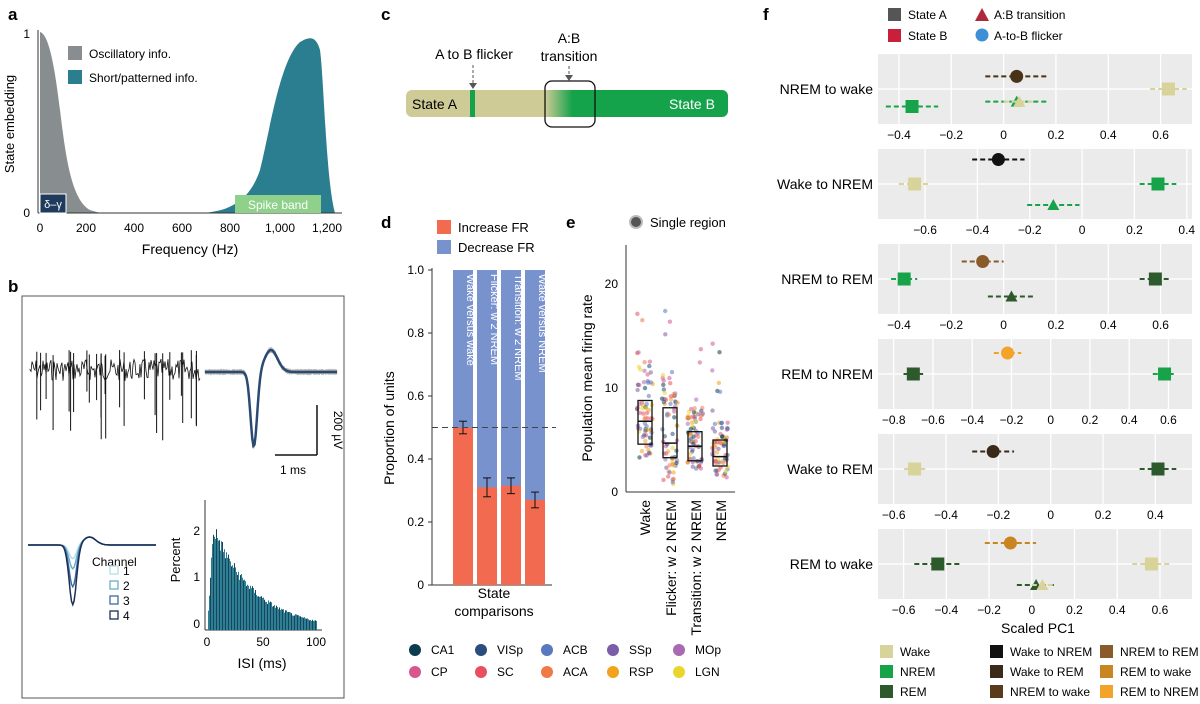 The image size is (1200, 704). What do you see at coordinates (207, 642) in the screenshot?
I see `hist-xtick-0: 0` at bounding box center [207, 642].